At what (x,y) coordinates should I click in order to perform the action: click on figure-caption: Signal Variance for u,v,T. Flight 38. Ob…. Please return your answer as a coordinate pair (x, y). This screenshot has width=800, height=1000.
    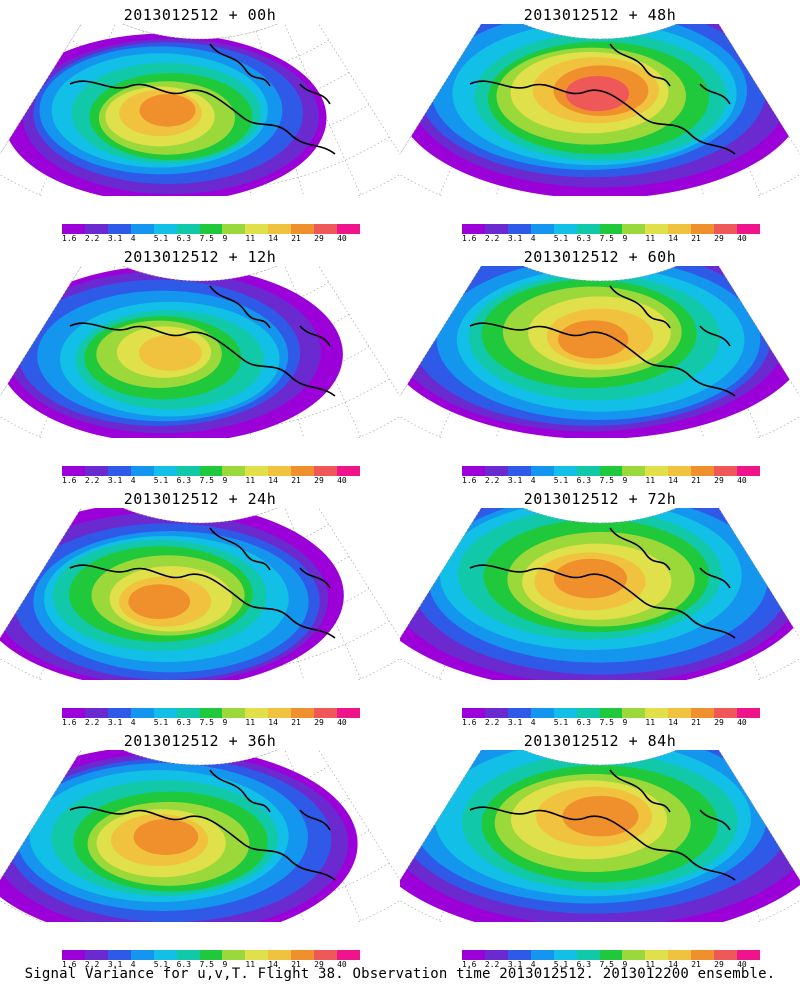
    Looking at the image, I should click on (400, 974).